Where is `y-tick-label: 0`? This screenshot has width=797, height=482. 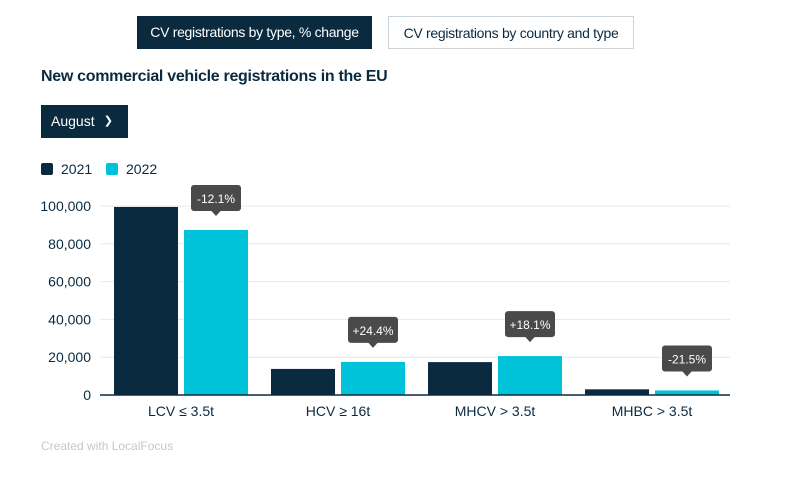 y-tick-label: 0 is located at coordinates (87, 395).